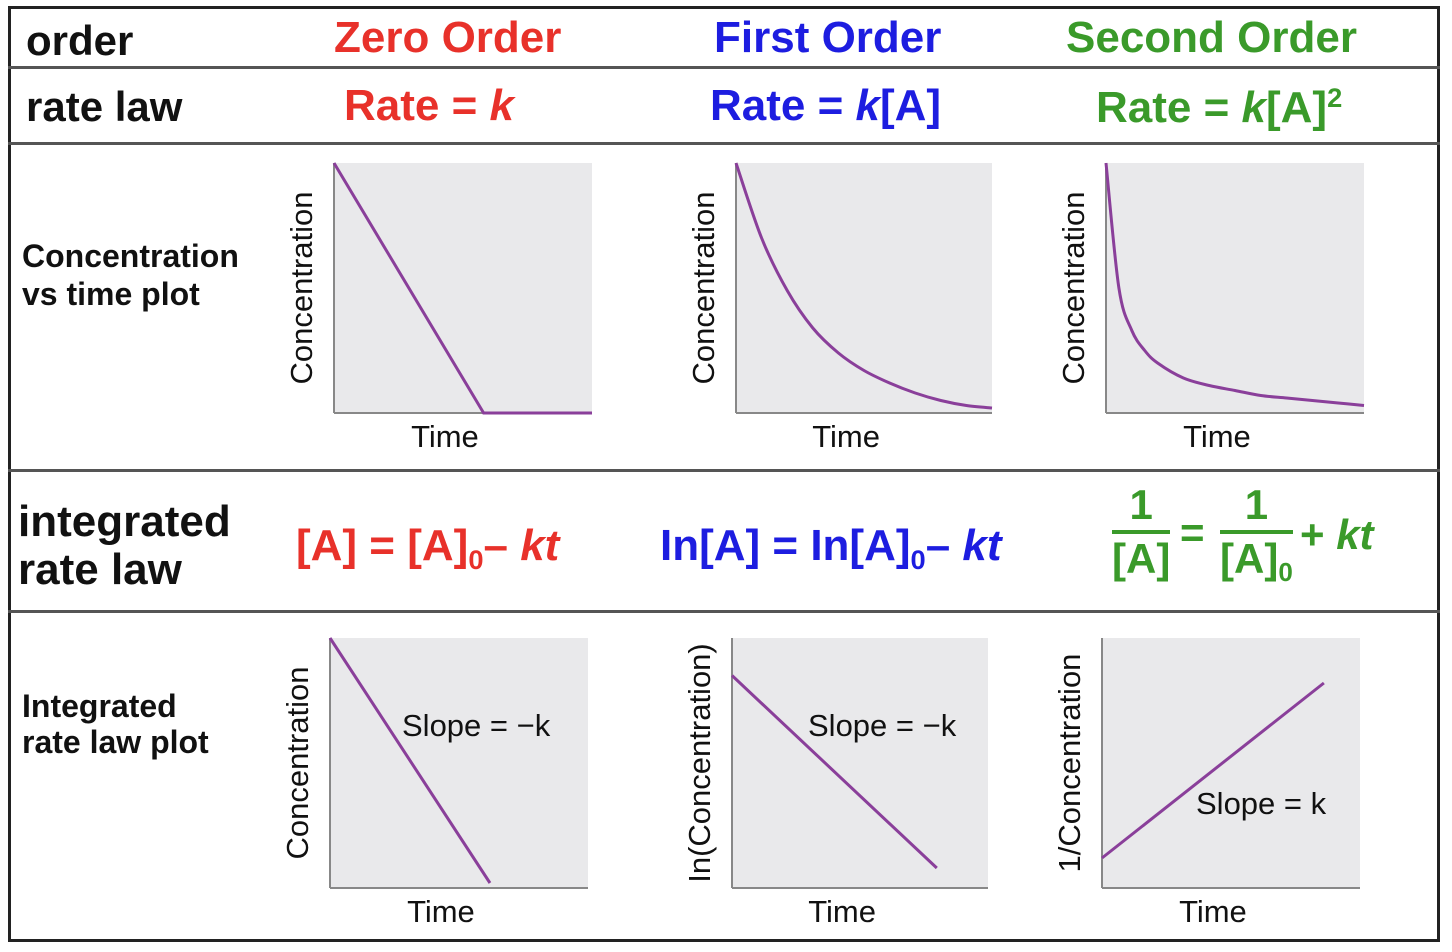 This screenshot has width=1452, height=952. I want to click on zero-order-title: Zero Order, so click(448, 37).